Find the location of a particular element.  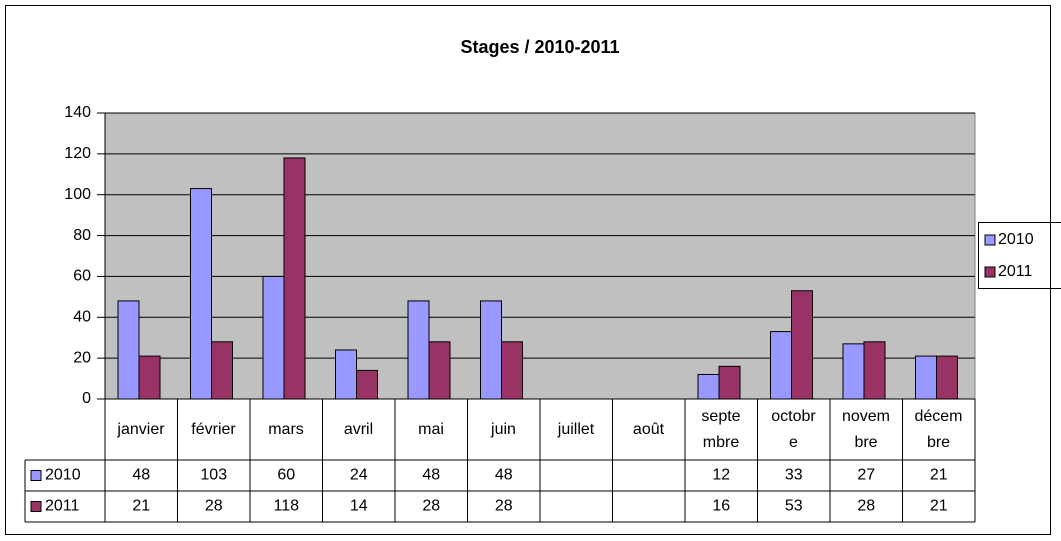

chart-title: Stages / 2010-2011 is located at coordinates (539, 47).